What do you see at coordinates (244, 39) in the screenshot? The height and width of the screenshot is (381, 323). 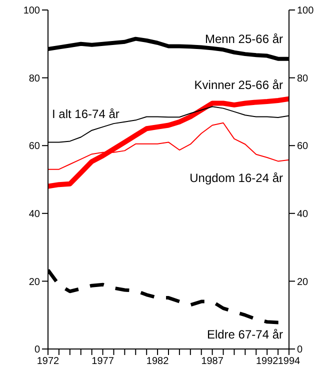 I see `series-label: Menn 25-66 år` at bounding box center [244, 39].